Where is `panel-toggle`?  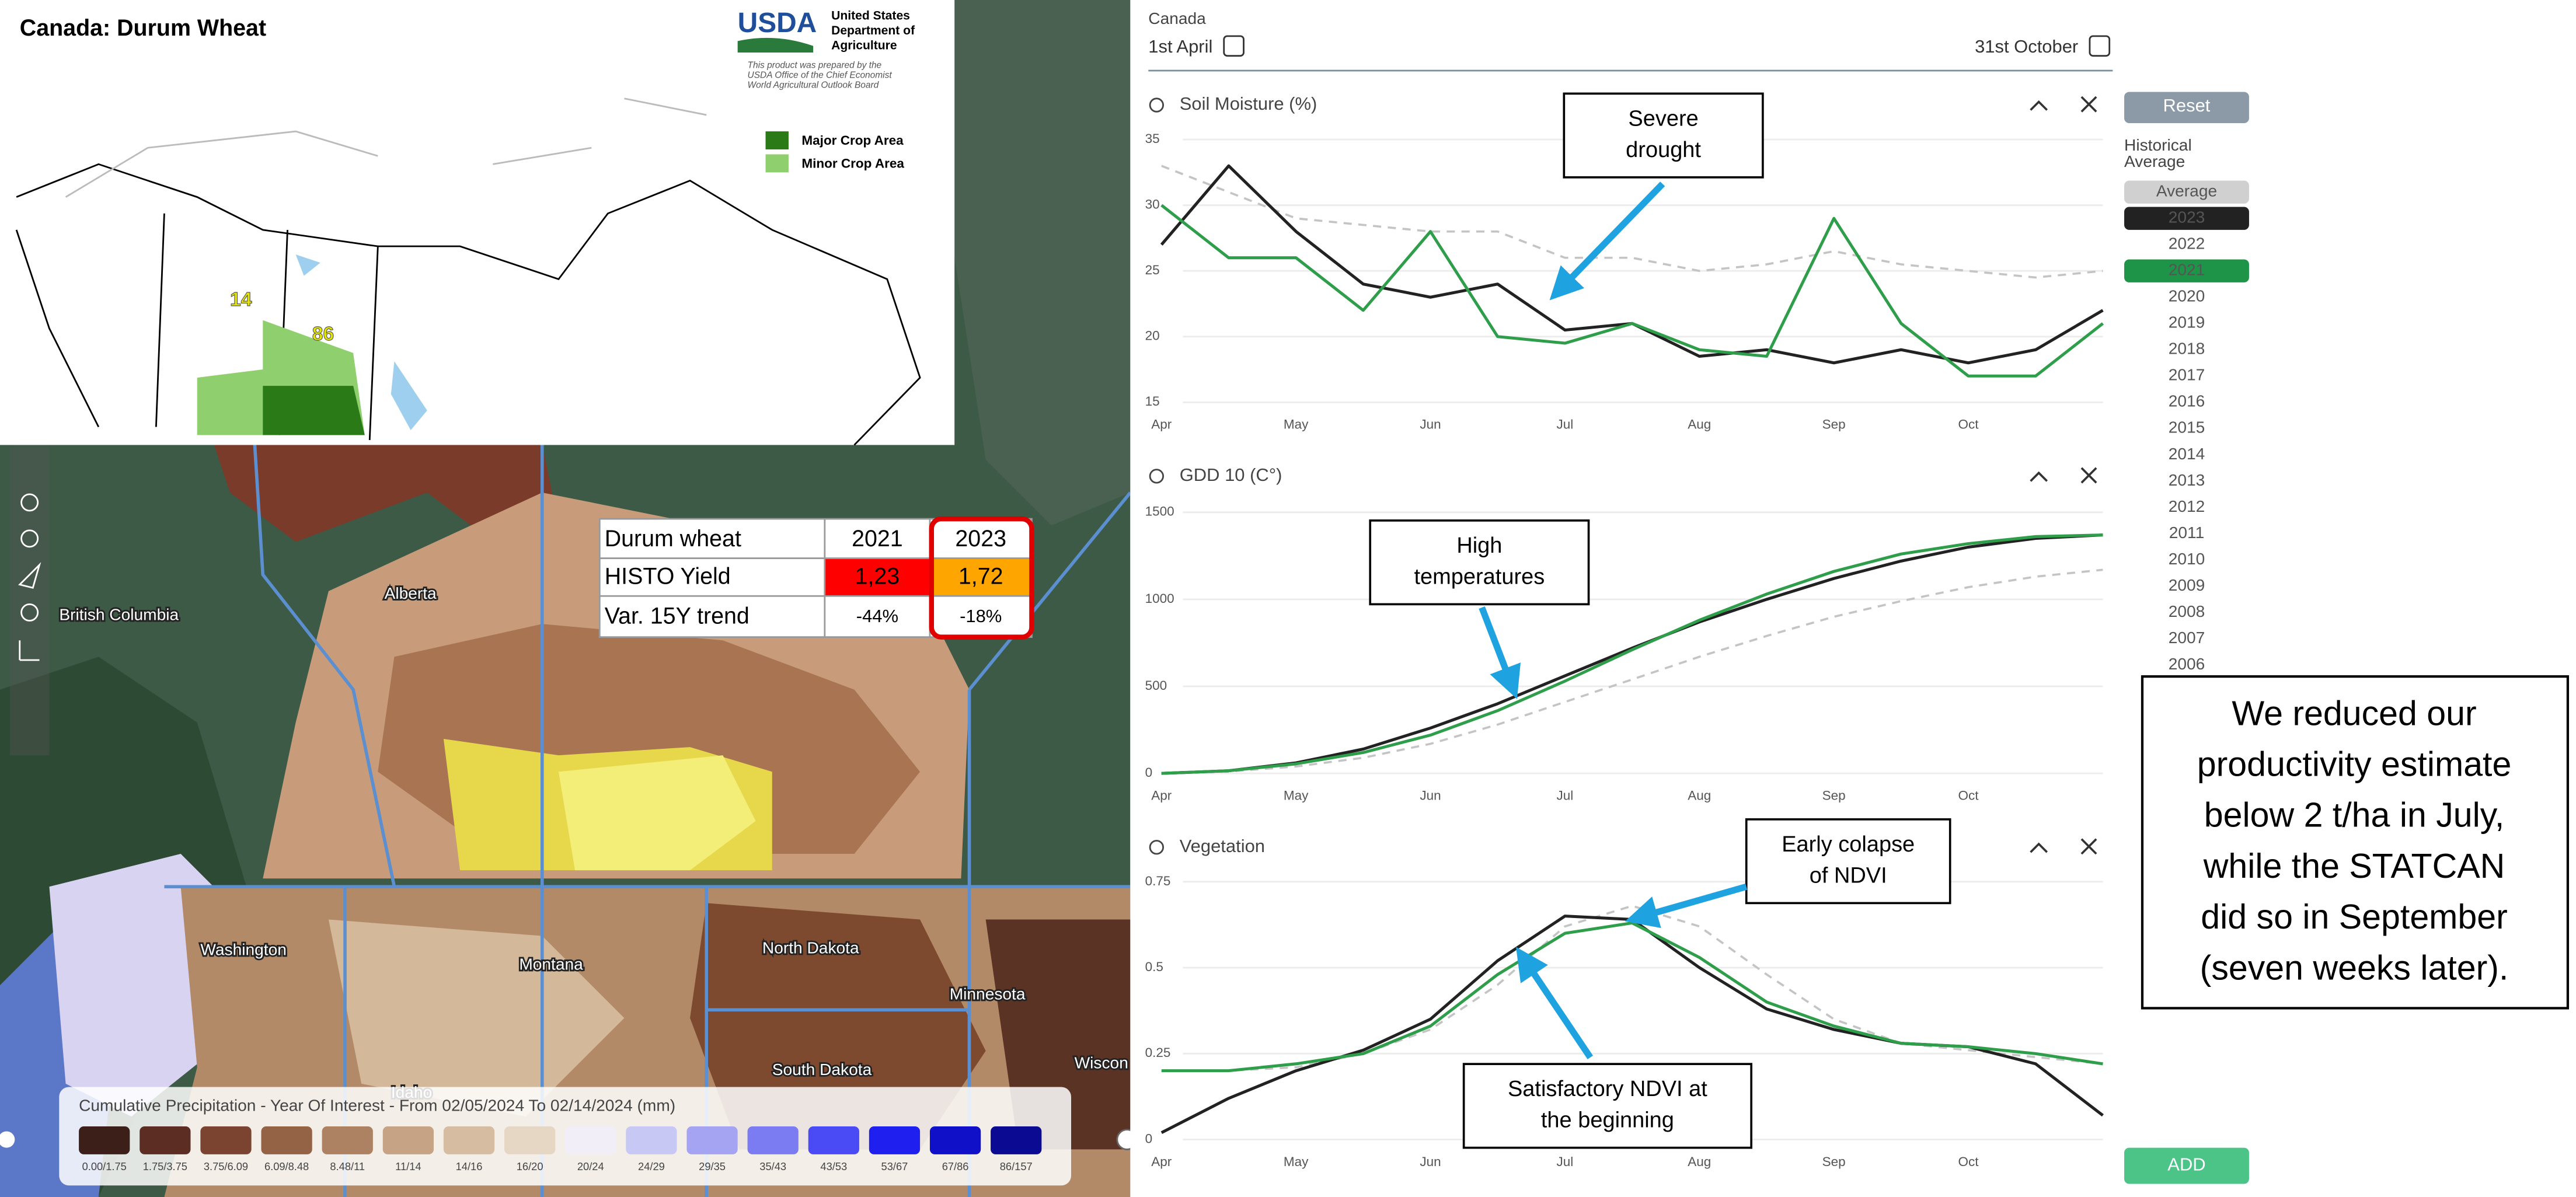 panel-toggle is located at coordinates (7, 1139).